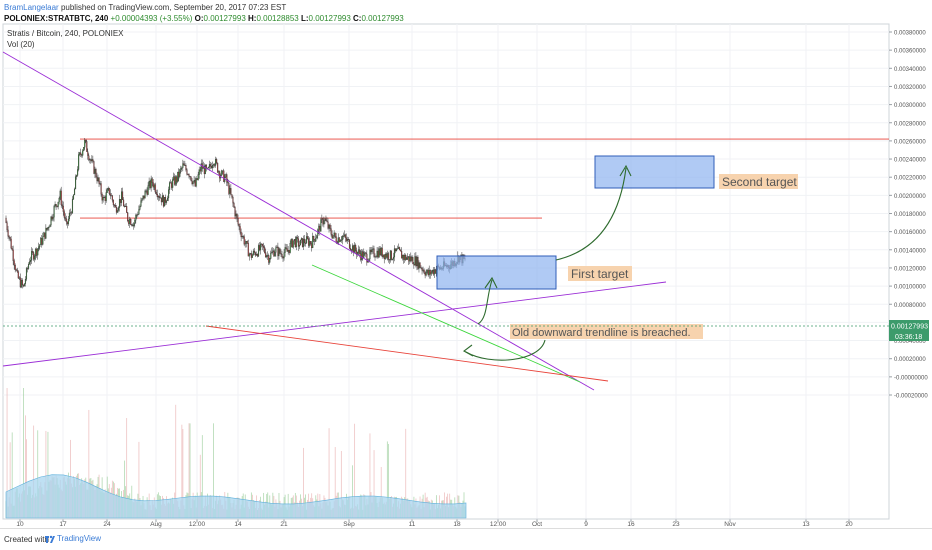 The width and height of the screenshot is (932, 550). Describe the element at coordinates (252, 18) in the screenshot. I see `high-label: H:` at that location.